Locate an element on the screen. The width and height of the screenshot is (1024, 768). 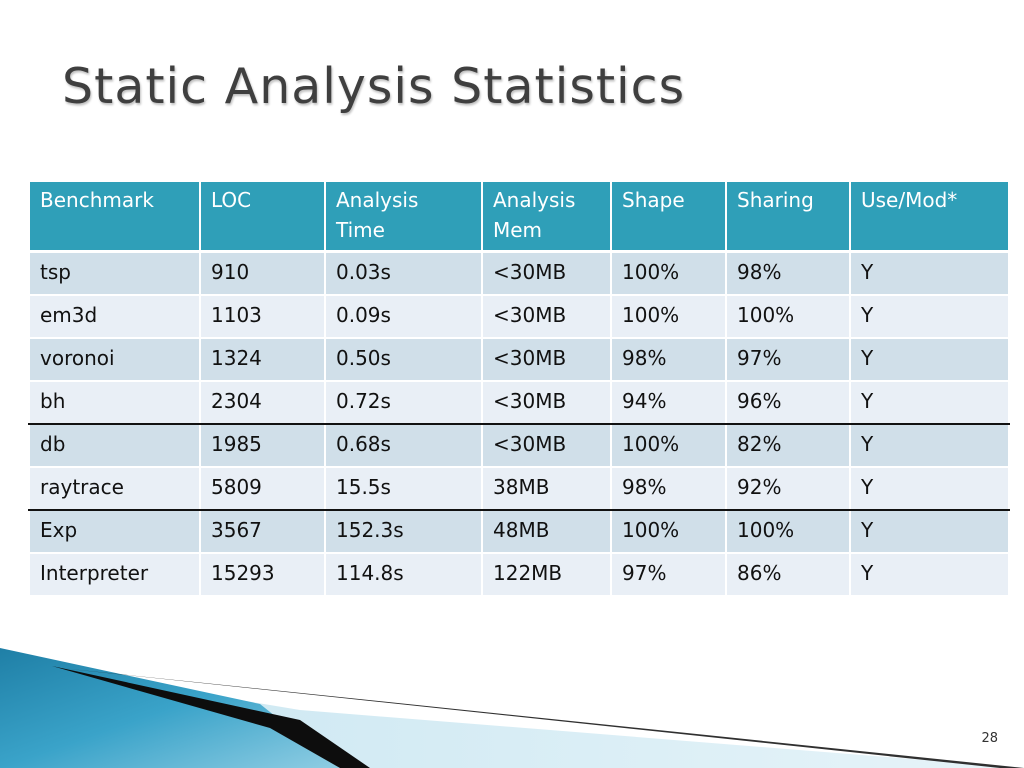
cell-benchmark: Exp is located at coordinates (114, 532).